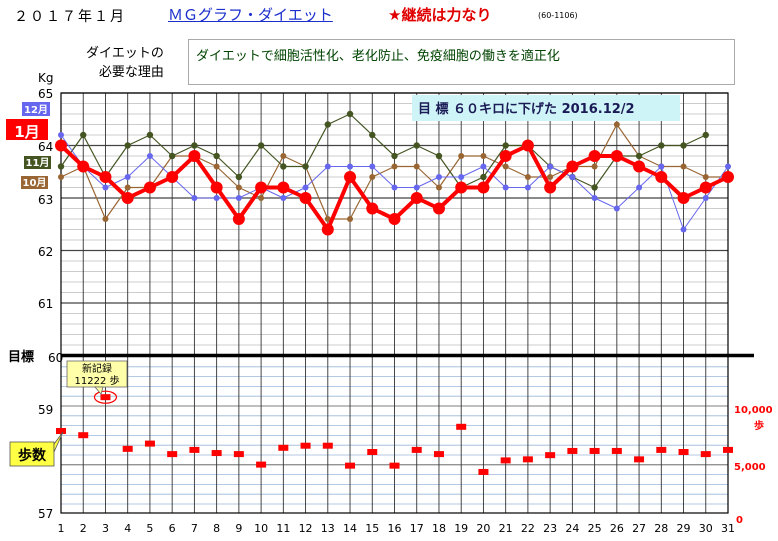  Describe the element at coordinates (127, 528) in the screenshot. I see `x-tick-label: 4` at that location.